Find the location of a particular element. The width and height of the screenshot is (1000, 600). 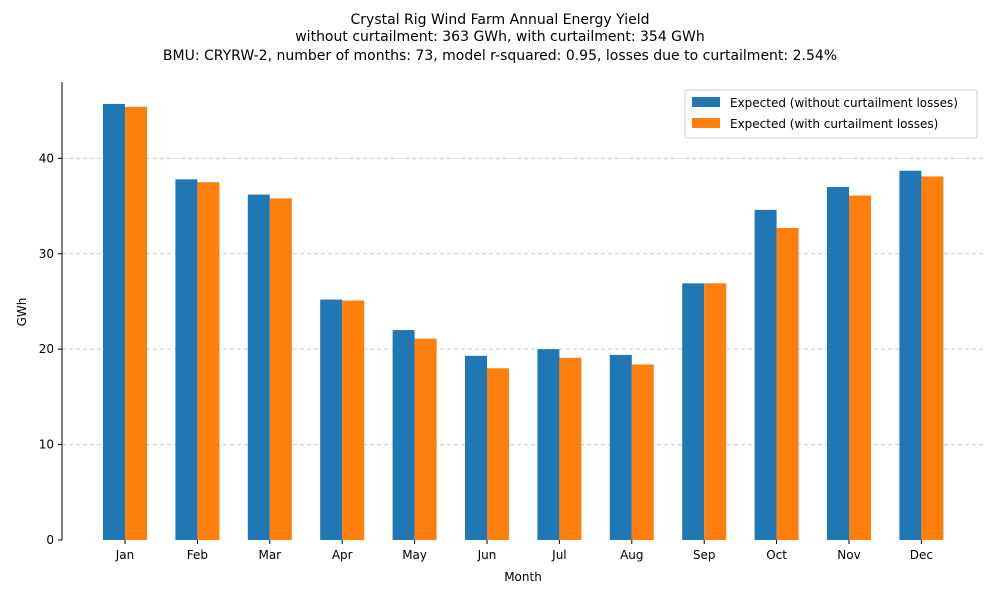

x-tick-label: Aug is located at coordinates (631, 555).